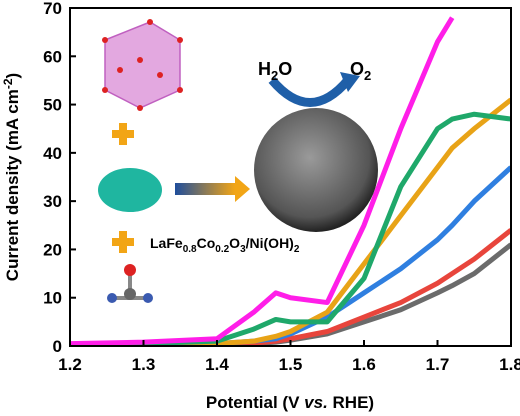 The height and width of the screenshot is (416, 520). I want to click on subscript: 0.8, so click(190, 249).